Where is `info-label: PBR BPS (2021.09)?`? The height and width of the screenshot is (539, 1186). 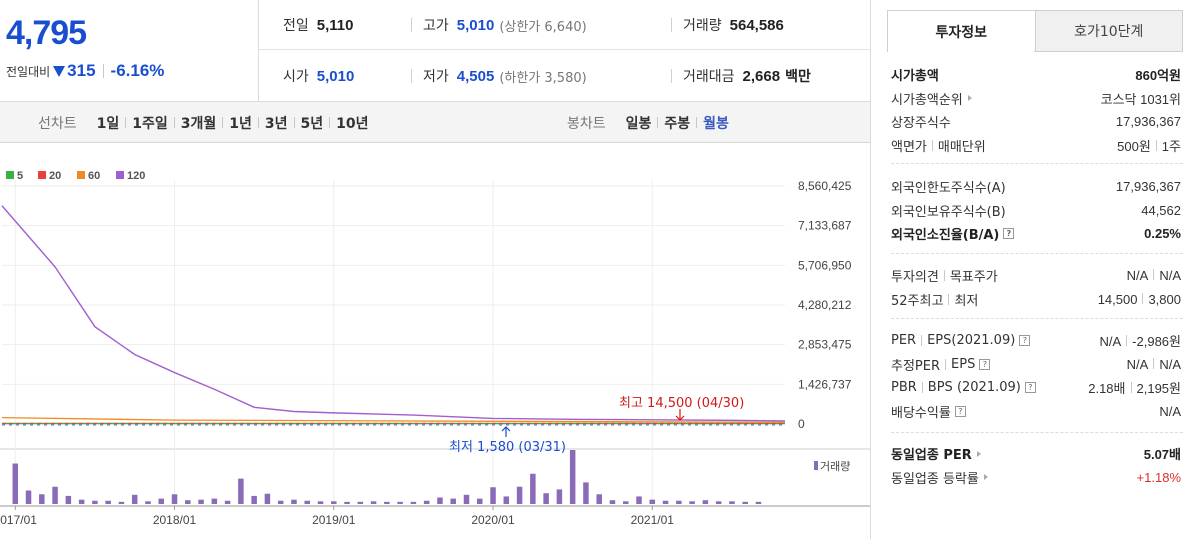 info-label: PBR BPS (2021.09)? is located at coordinates (963, 387).